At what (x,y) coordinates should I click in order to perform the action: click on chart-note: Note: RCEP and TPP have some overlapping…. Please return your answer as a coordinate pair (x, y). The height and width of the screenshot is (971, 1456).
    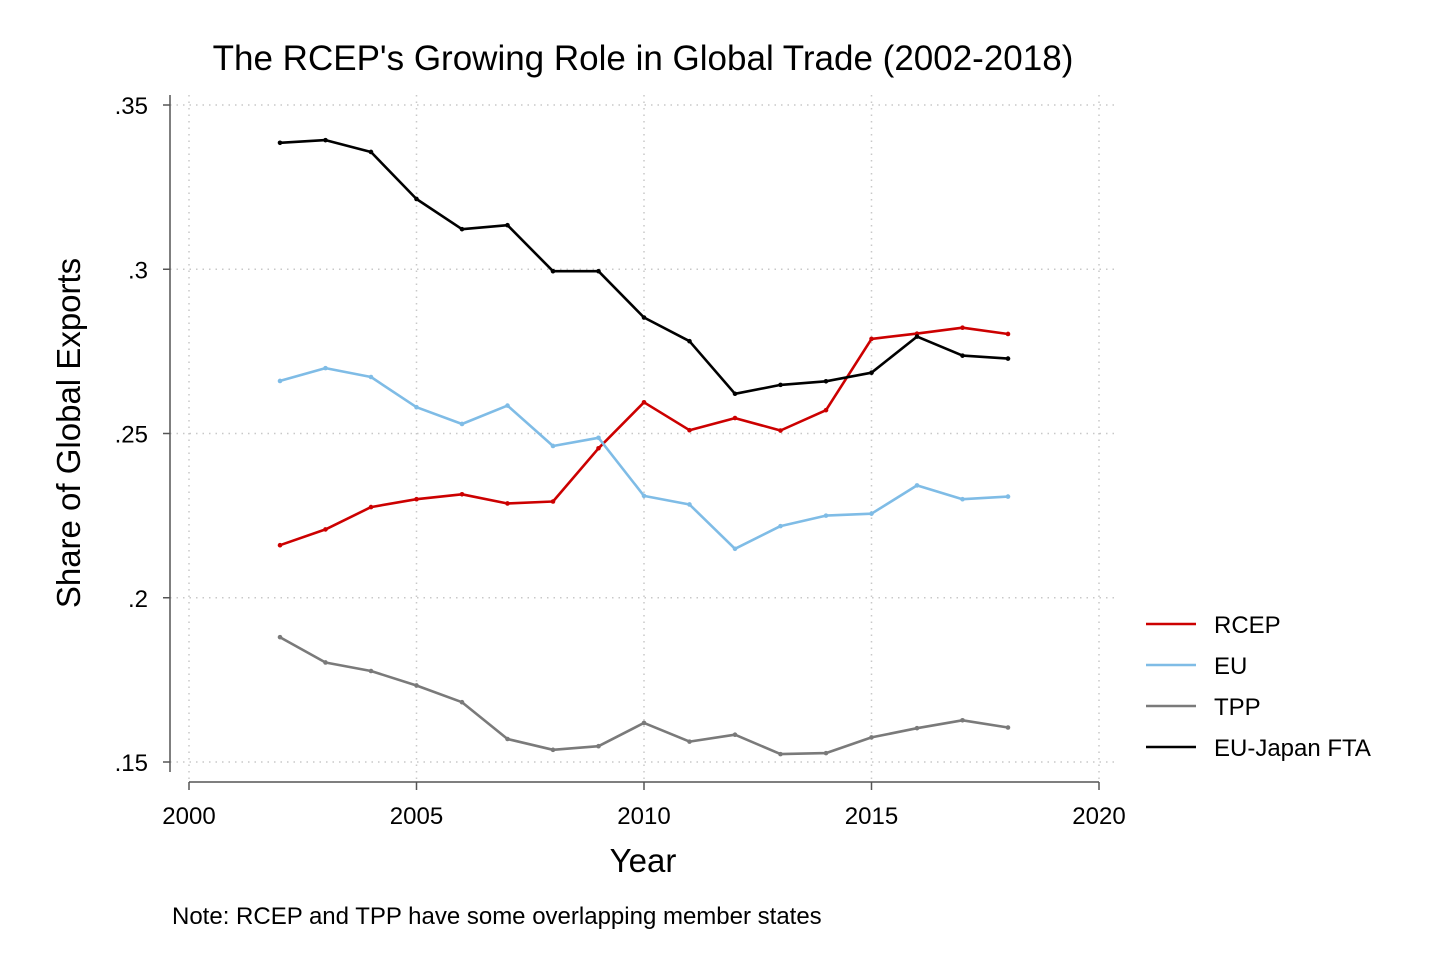
    Looking at the image, I should click on (497, 916).